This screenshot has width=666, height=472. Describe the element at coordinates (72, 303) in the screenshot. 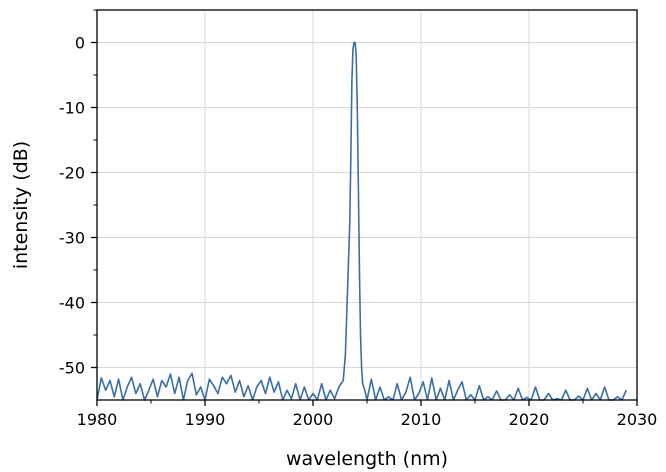

I see `y-tick-label: -40` at that location.